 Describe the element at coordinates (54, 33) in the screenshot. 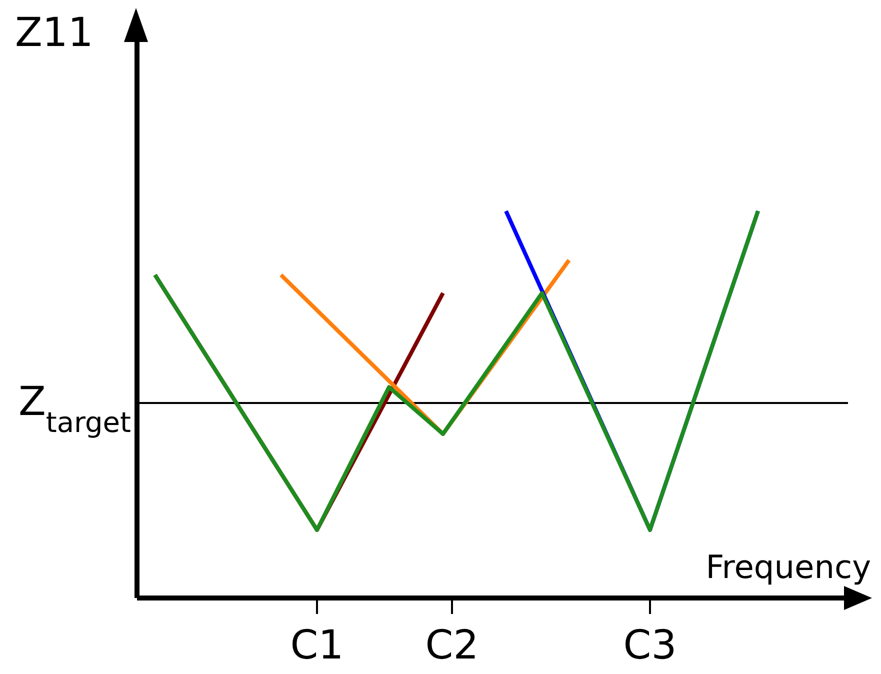

I see `y-axis-title: Z11` at that location.